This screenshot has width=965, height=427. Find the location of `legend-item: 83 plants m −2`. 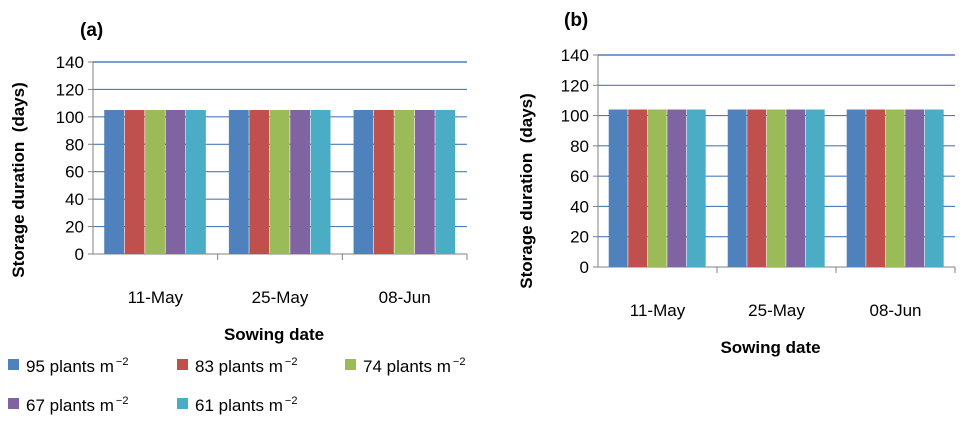

legend-item: 83 plants m −2 is located at coordinates (237, 366).